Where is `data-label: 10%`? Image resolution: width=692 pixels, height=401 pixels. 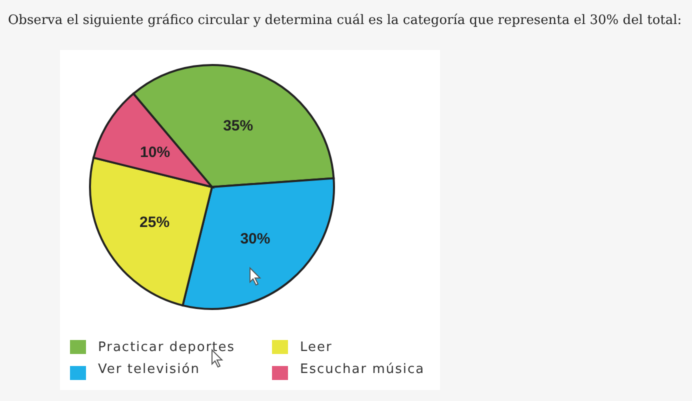 data-label: 10% is located at coordinates (155, 152).